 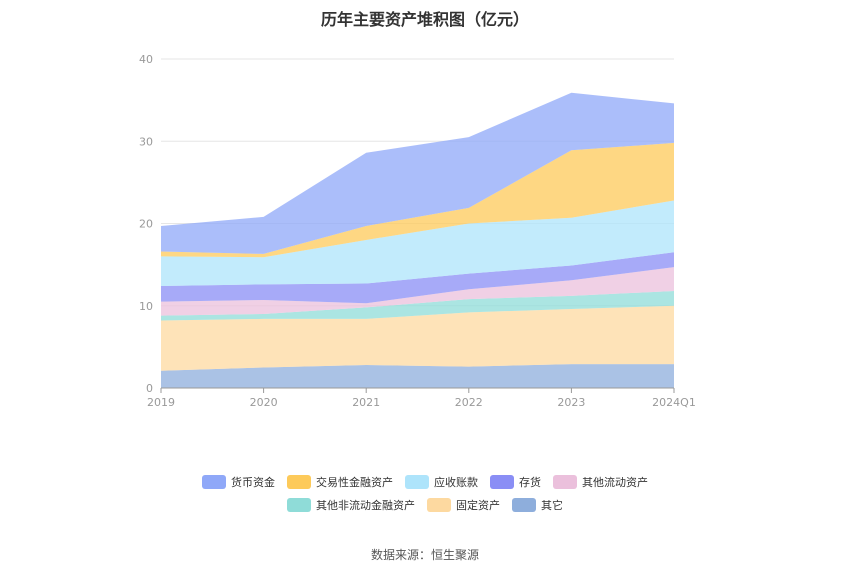 I want to click on x-tick-label: 2023, so click(x=571, y=402).